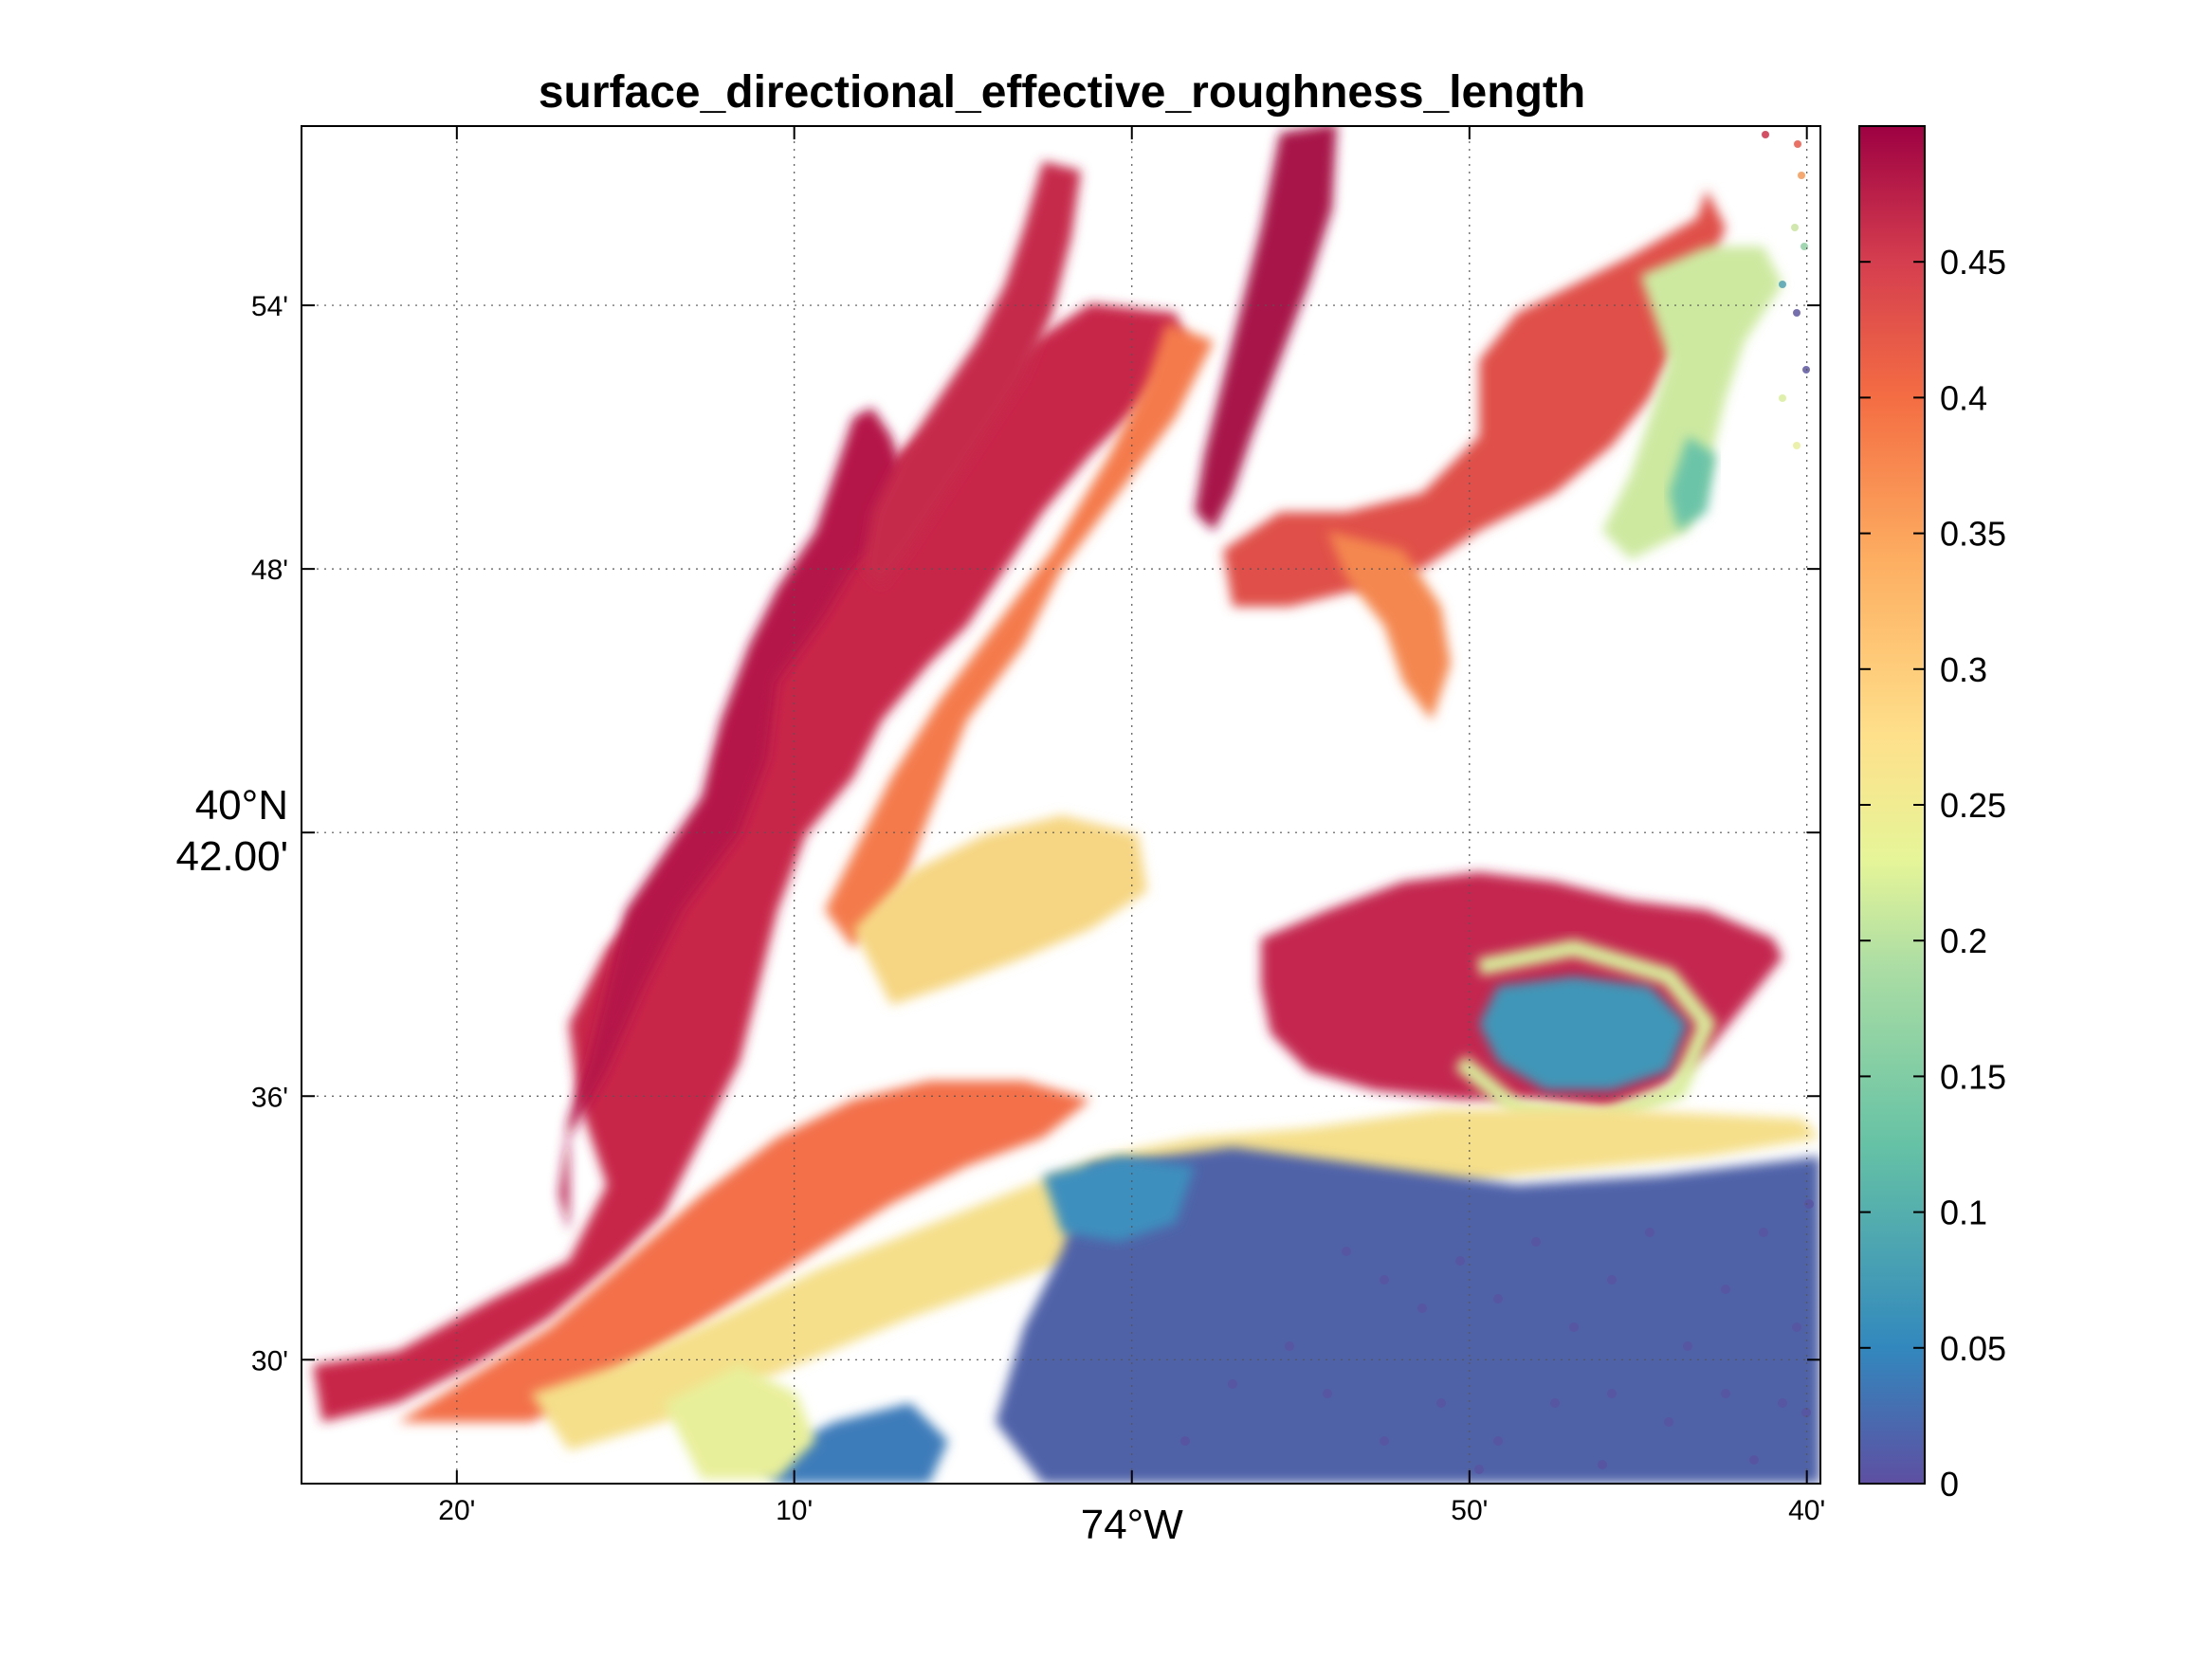 The width and height of the screenshot is (2212, 1659). What do you see at coordinates (1132, 1525) in the screenshot?
I see `x-tick-label: 74°W` at bounding box center [1132, 1525].